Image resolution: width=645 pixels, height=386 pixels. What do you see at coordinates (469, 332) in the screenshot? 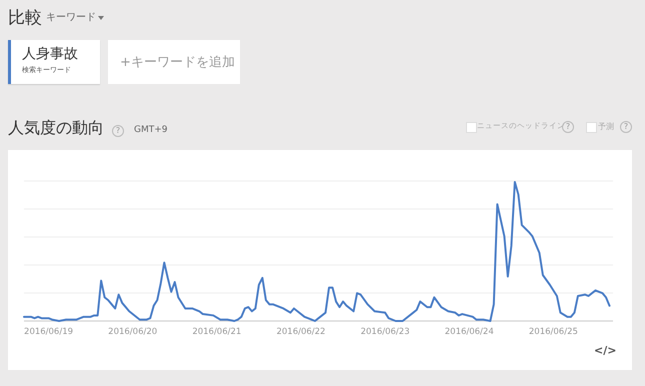
I see `x-tick-label: 2016/06/24` at bounding box center [469, 332].